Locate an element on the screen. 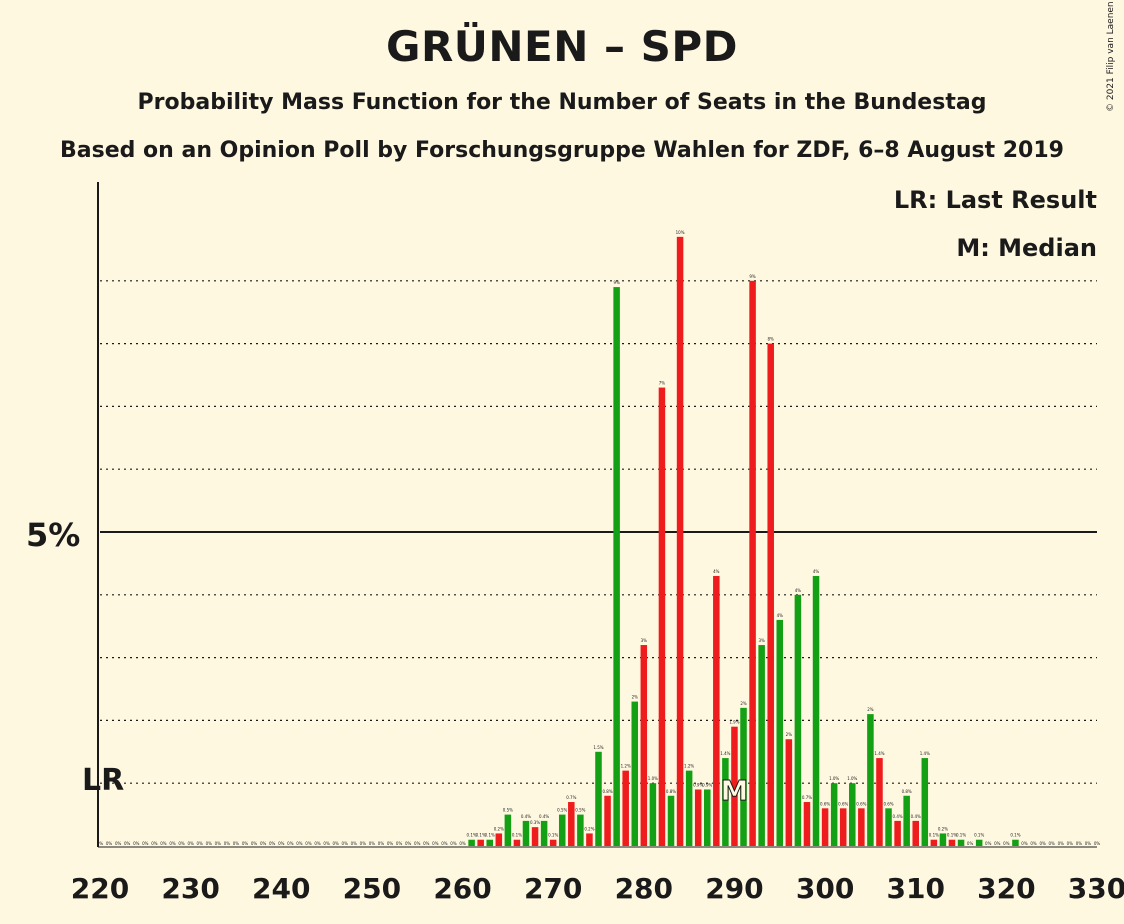 The height and width of the screenshot is (924, 1124). bar-value-label: 8% is located at coordinates (771, 339).